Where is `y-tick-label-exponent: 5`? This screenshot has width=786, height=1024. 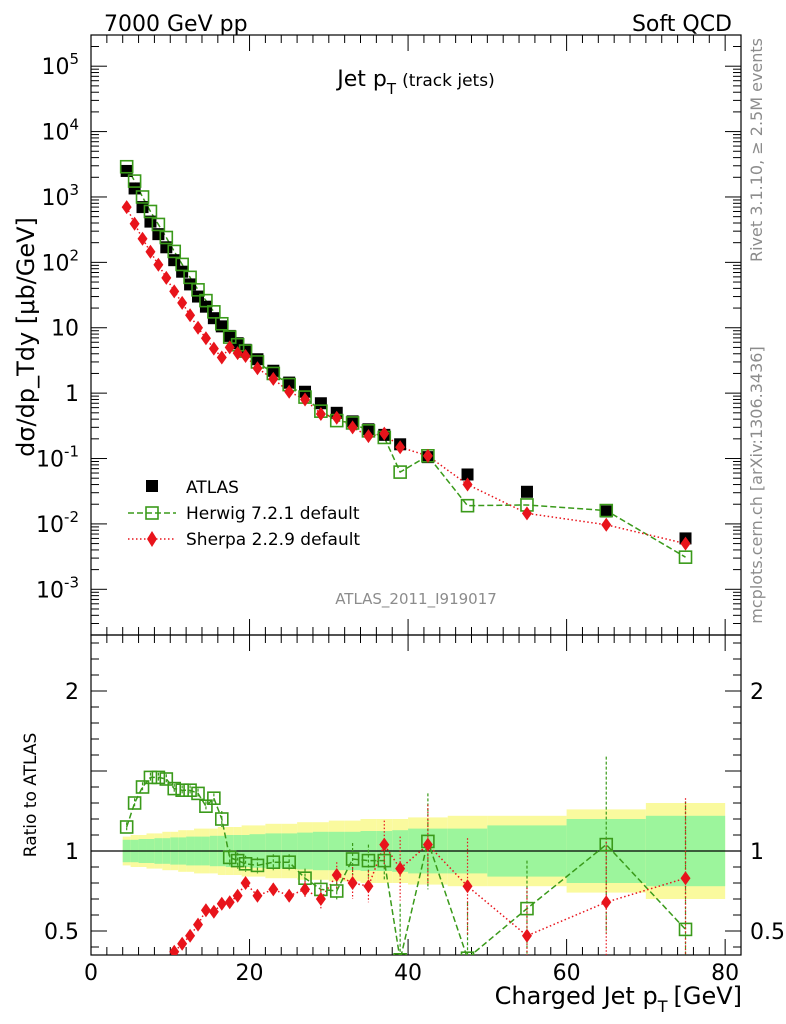
y-tick-label-exponent: 5 is located at coordinates (74, 59).